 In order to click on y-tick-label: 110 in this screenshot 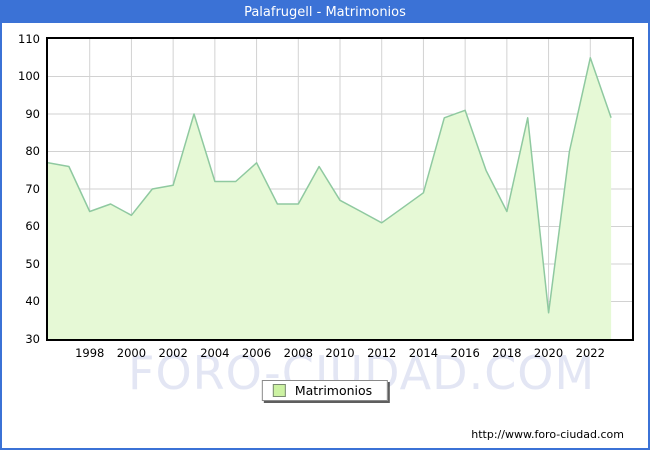, I will do `click(29, 38)`.